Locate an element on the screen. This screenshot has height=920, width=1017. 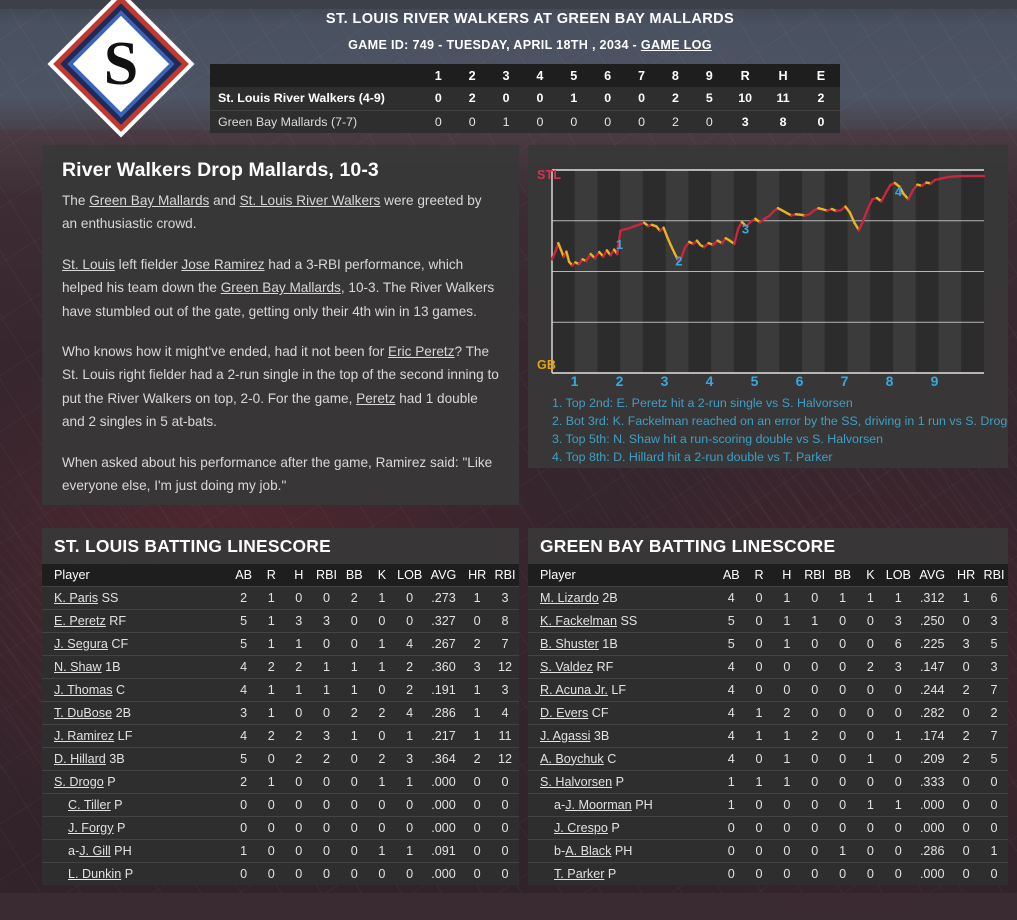
player-name-link: L. Dunkin is located at coordinates (94, 874).